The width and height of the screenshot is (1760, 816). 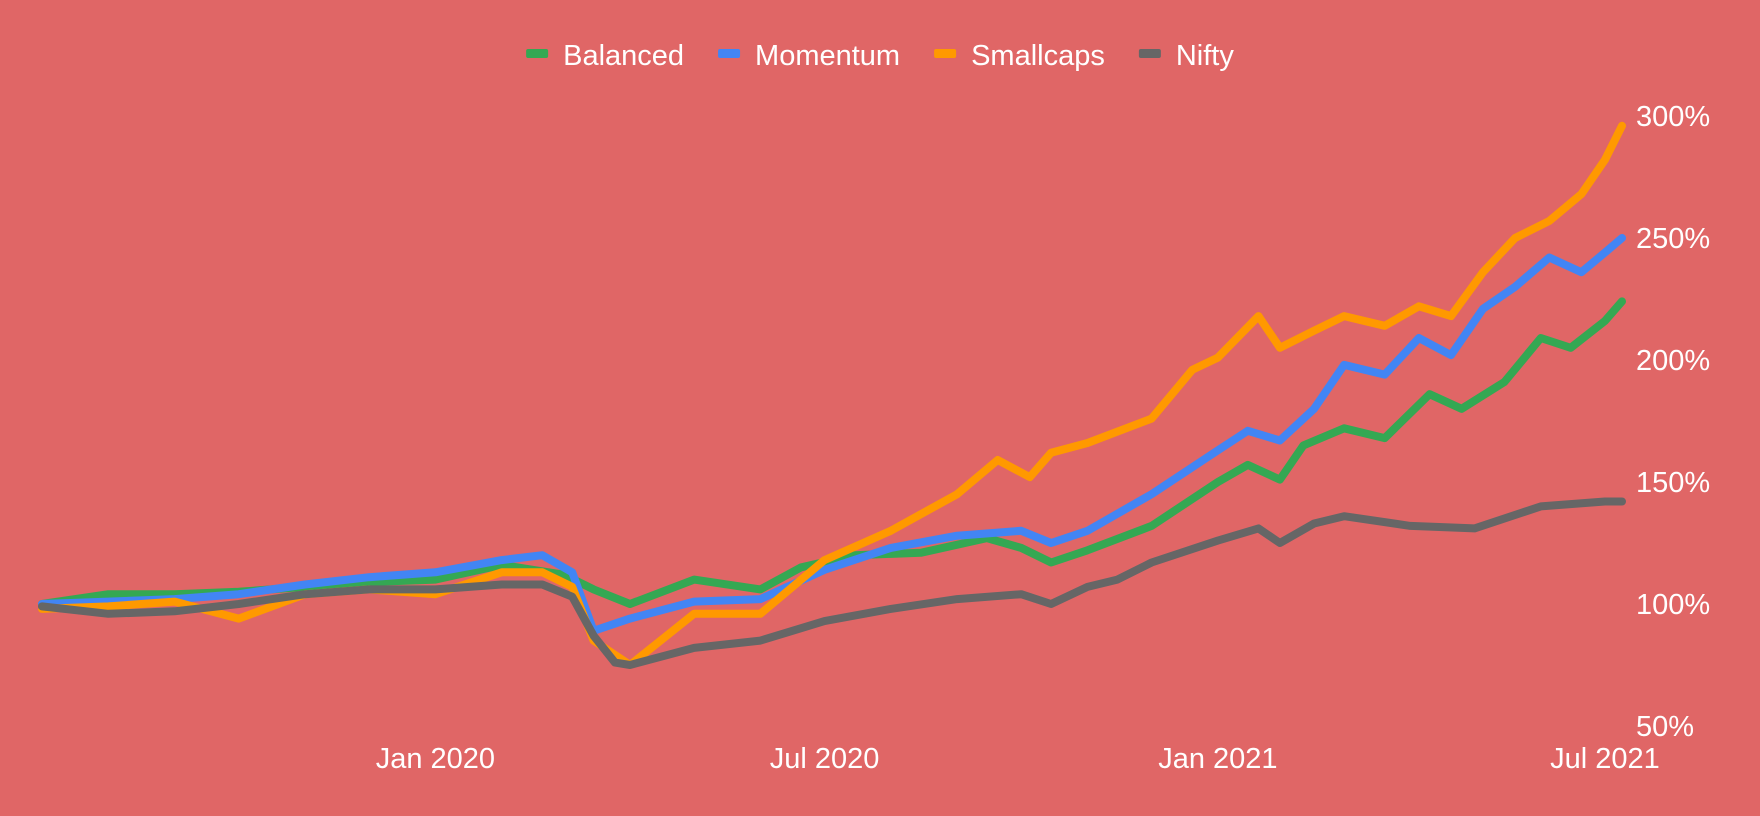 I want to click on legend-item-momentum: Momentum, so click(x=809, y=56).